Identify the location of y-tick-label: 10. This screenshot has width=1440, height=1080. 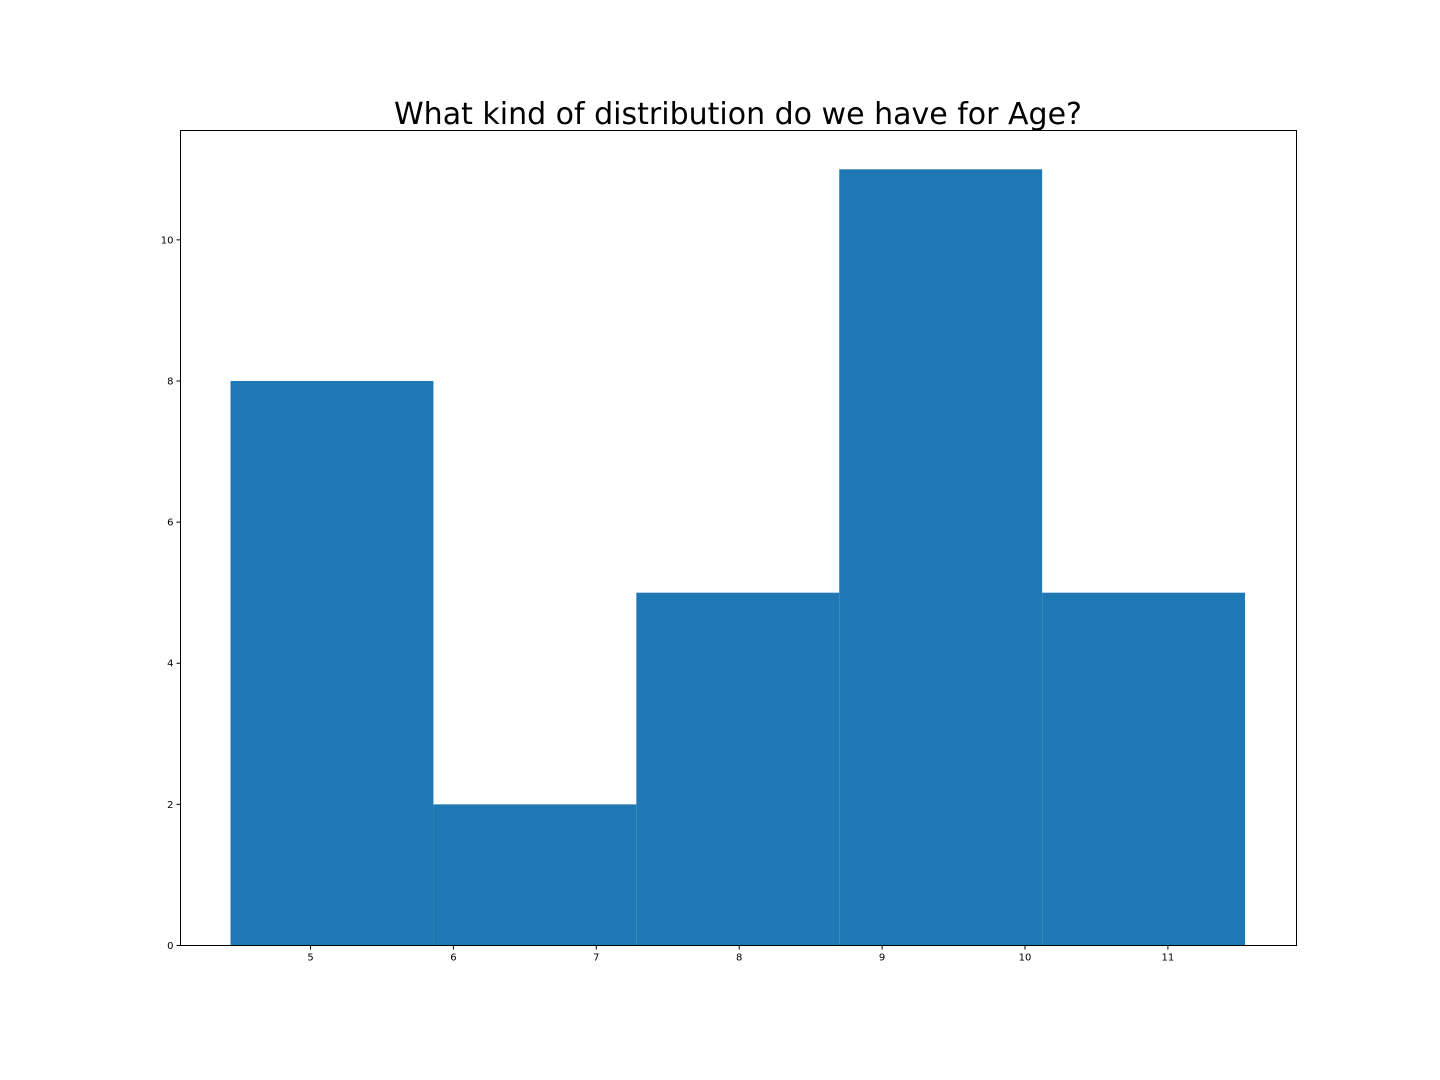
(167, 240).